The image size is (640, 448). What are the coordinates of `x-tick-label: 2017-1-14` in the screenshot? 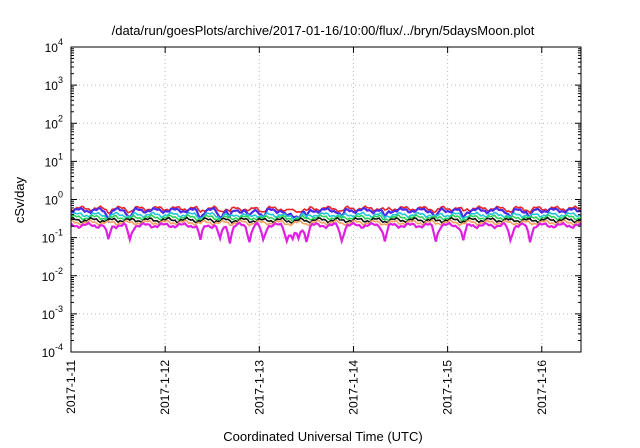 It's located at (353, 387).